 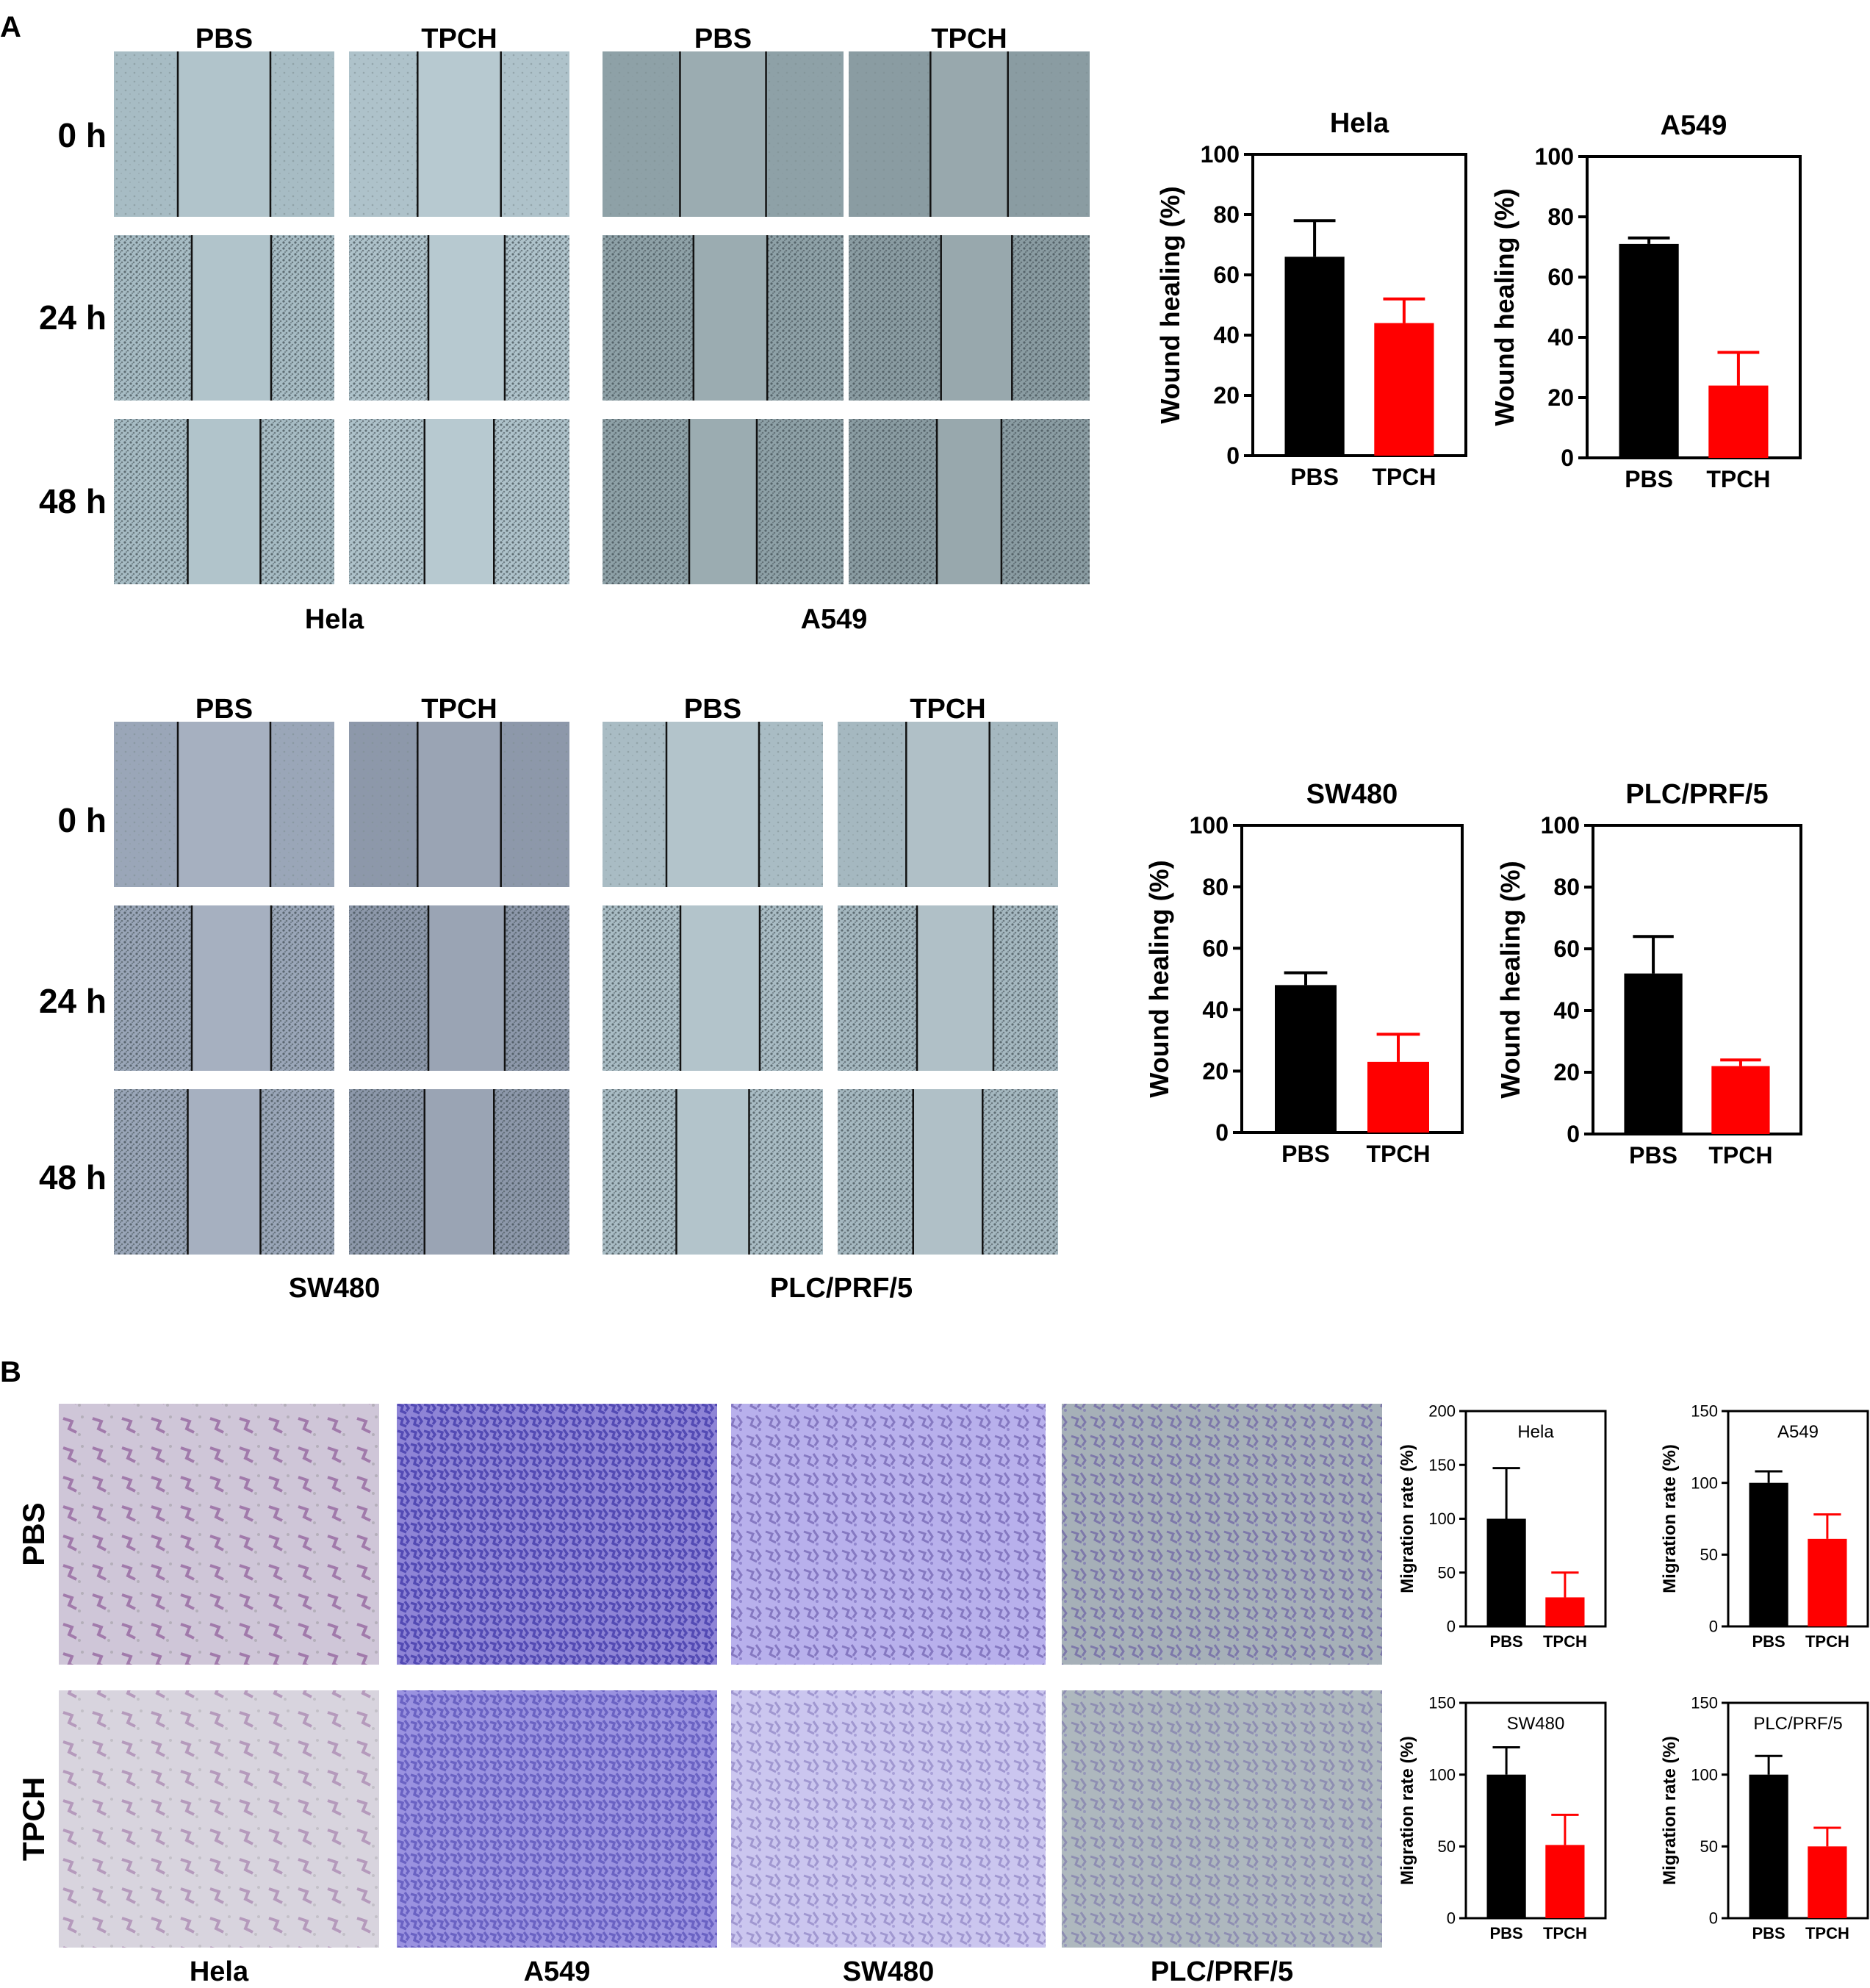 I want to click on wound-cell-line-hela: Hela, so click(x=335, y=619).